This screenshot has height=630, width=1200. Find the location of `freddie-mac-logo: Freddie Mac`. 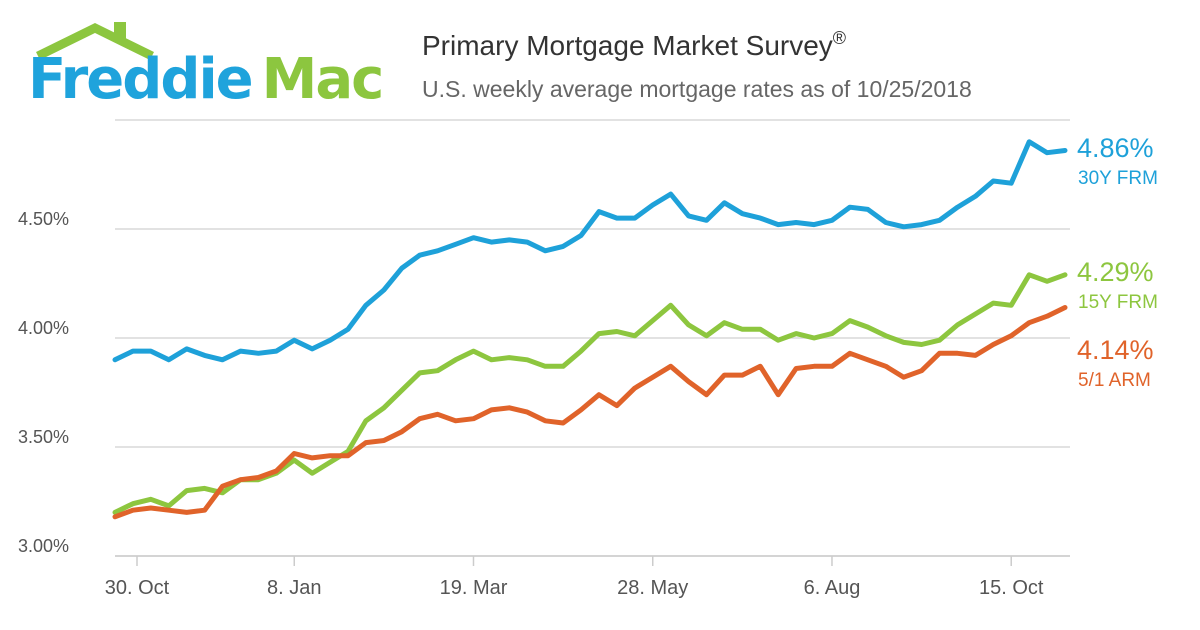

freddie-mac-logo: Freddie Mac is located at coordinates (206, 67).